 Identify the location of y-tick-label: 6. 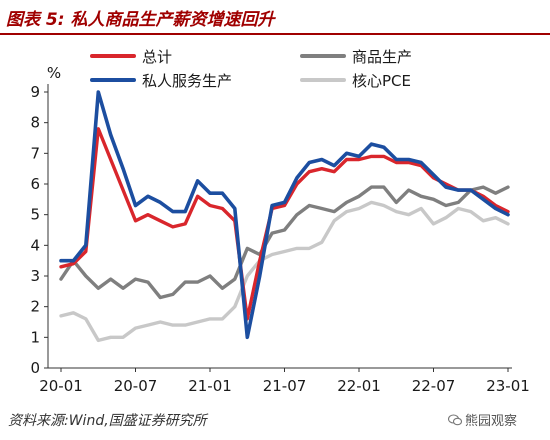
(35, 184).